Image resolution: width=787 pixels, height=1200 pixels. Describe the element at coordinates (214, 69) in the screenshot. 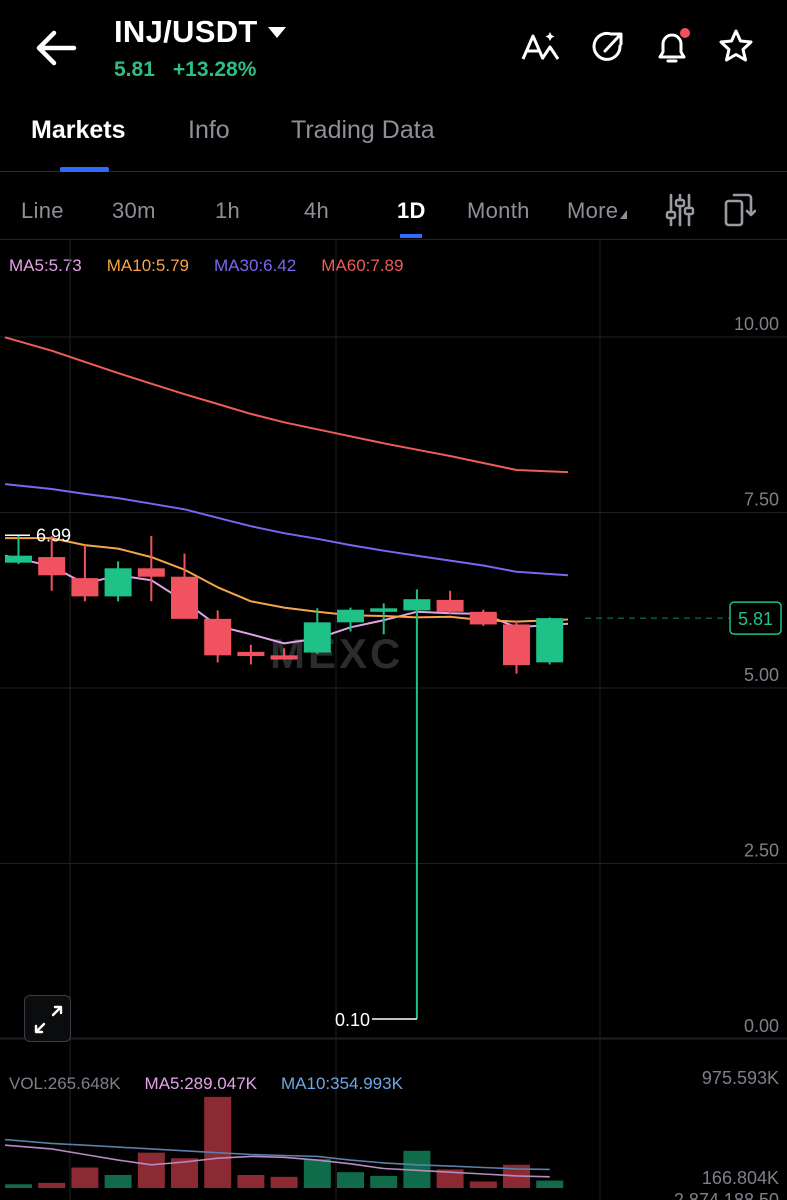

I see `price-change: +13.28%` at that location.